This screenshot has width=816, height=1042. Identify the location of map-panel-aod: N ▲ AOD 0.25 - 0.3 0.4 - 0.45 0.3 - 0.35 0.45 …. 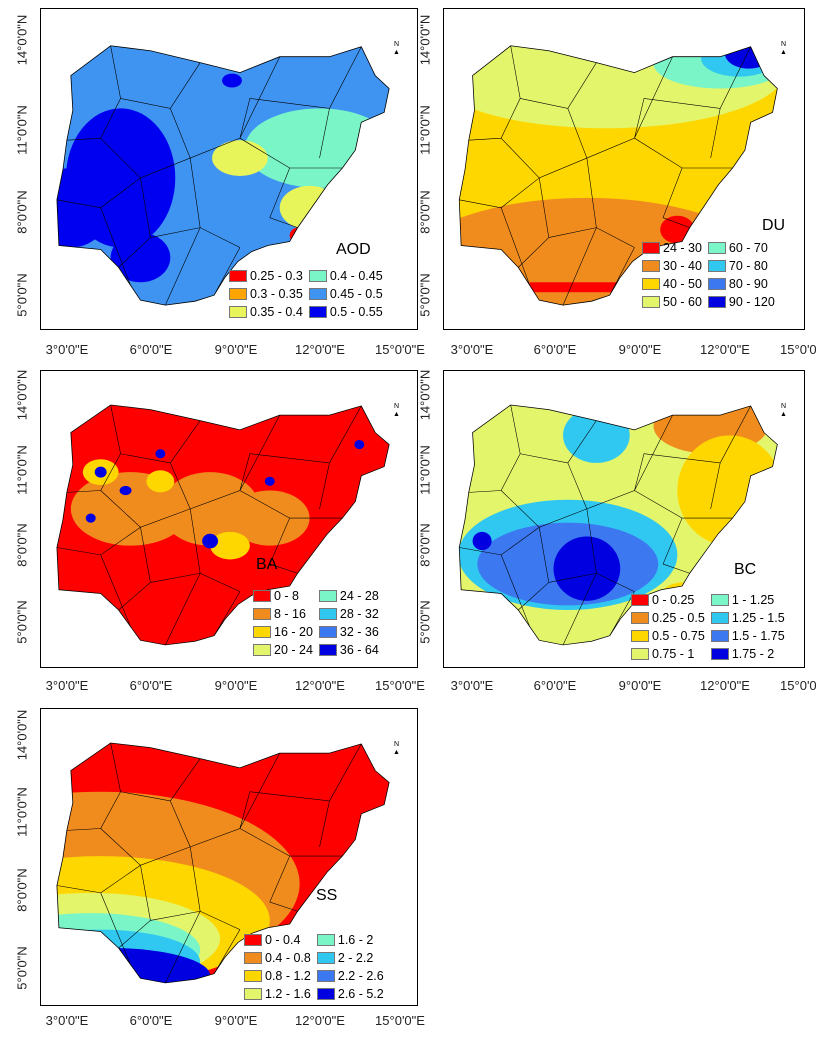
(229, 169).